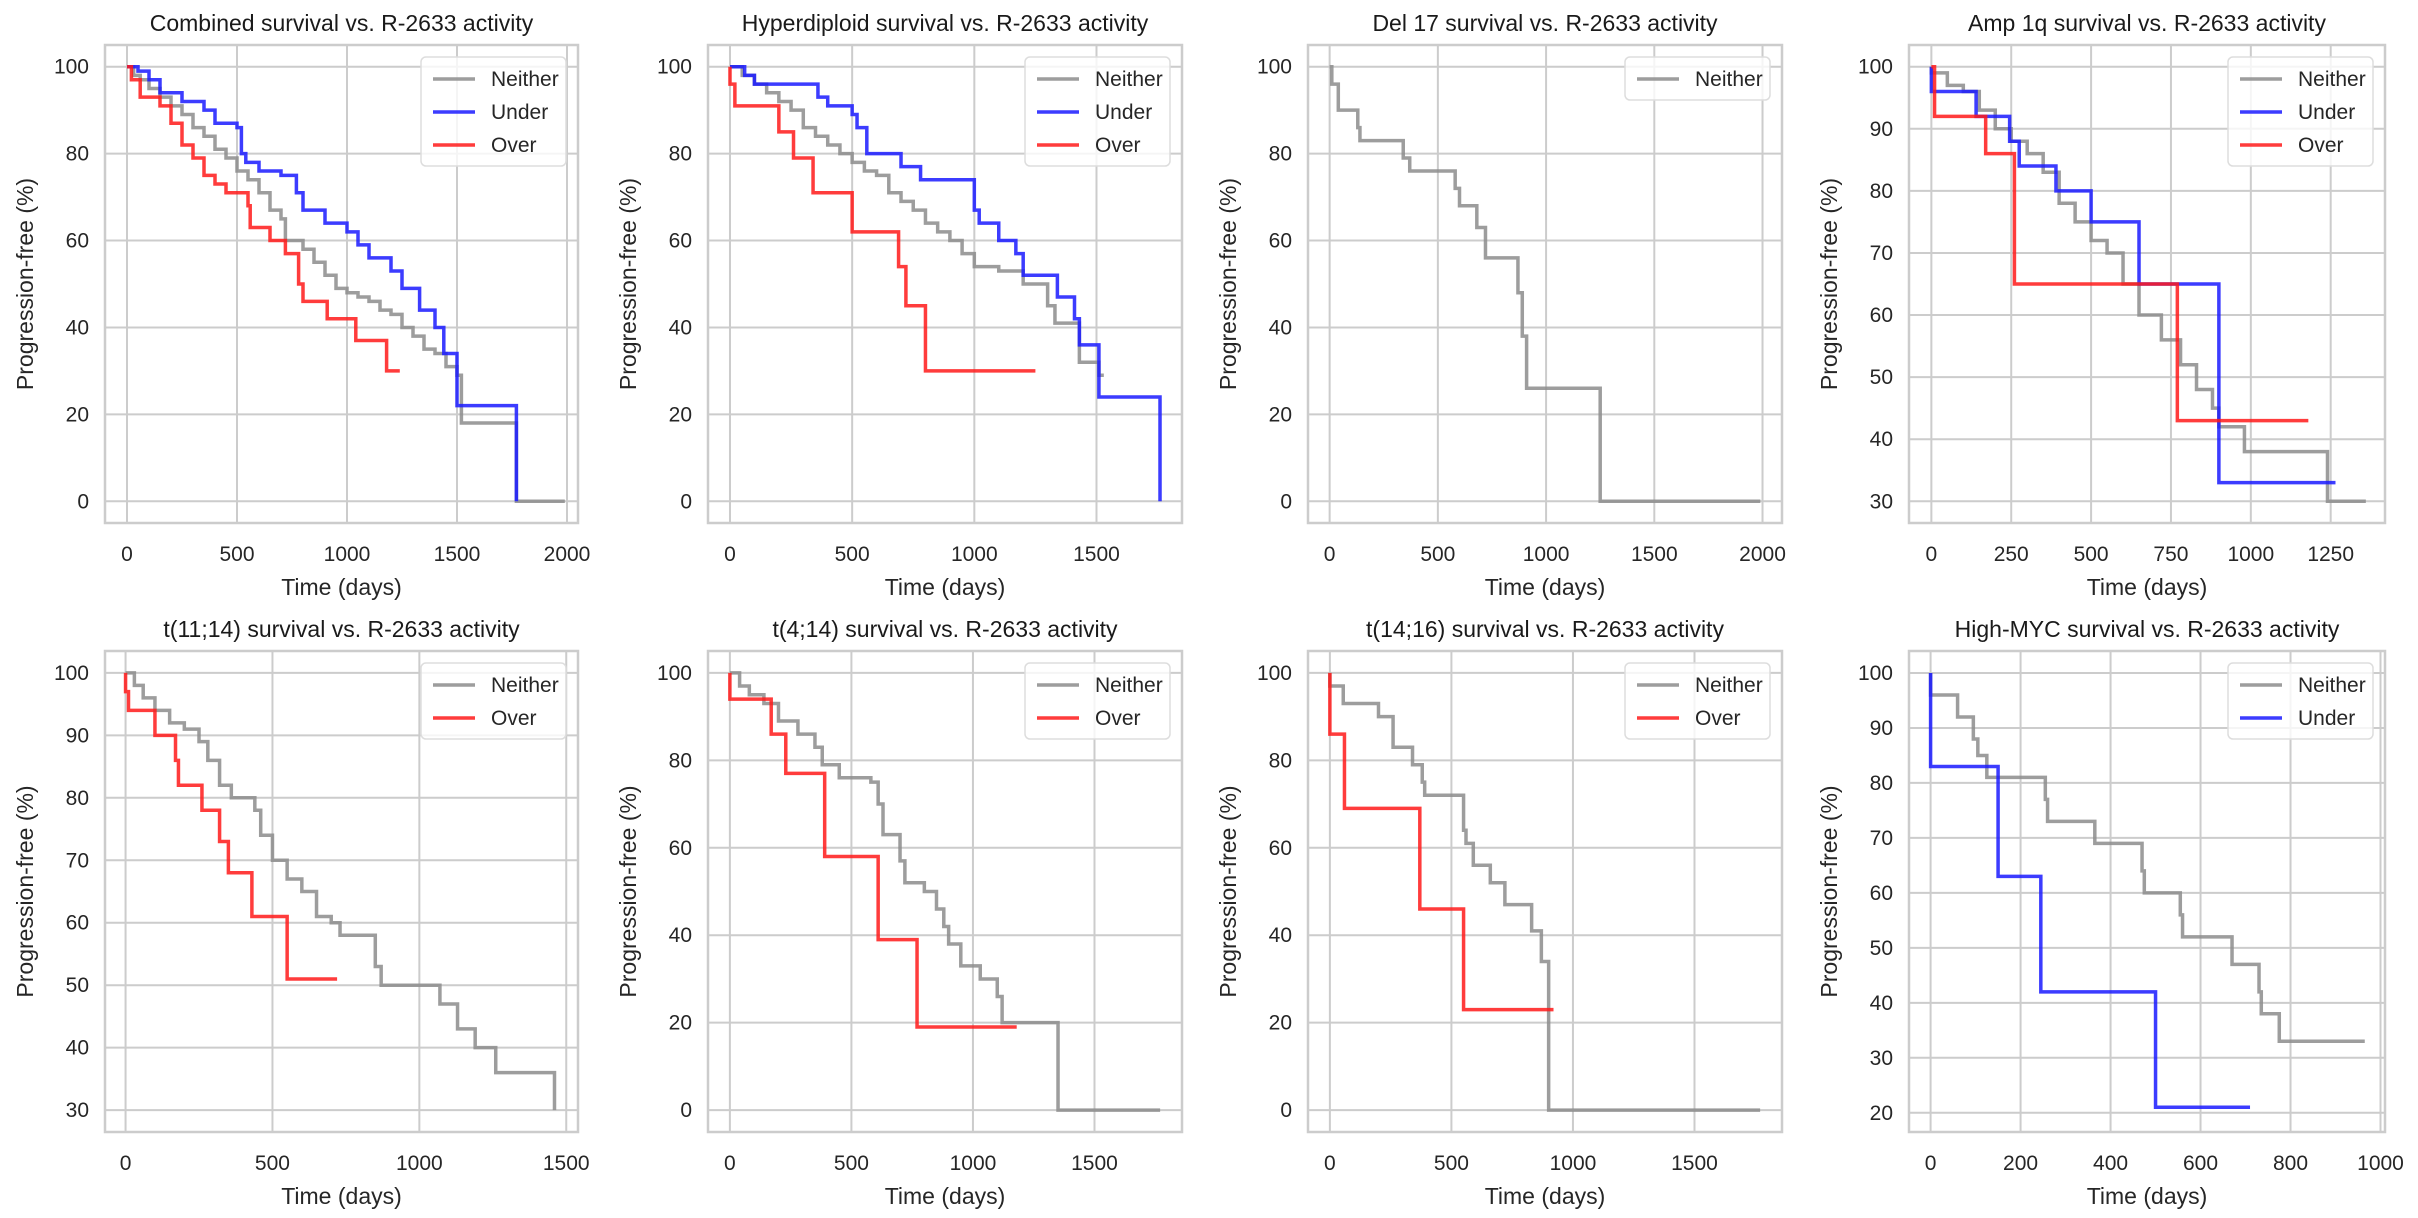  What do you see at coordinates (2200, 1163) in the screenshot?
I see `x-tick-label: 600` at bounding box center [2200, 1163].